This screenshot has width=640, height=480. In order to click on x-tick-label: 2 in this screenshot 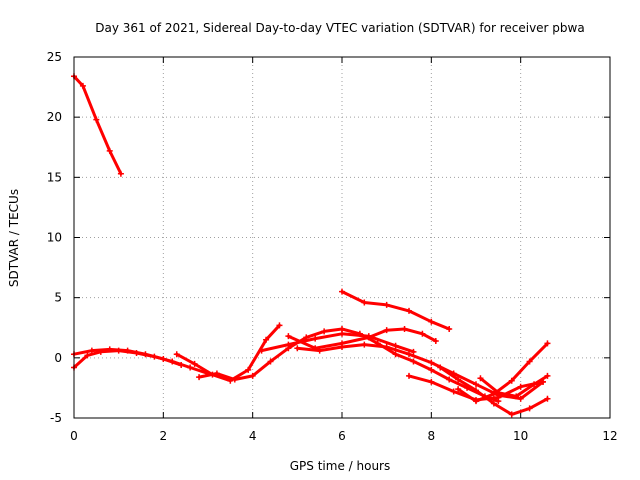, I will do `click(164, 436)`.